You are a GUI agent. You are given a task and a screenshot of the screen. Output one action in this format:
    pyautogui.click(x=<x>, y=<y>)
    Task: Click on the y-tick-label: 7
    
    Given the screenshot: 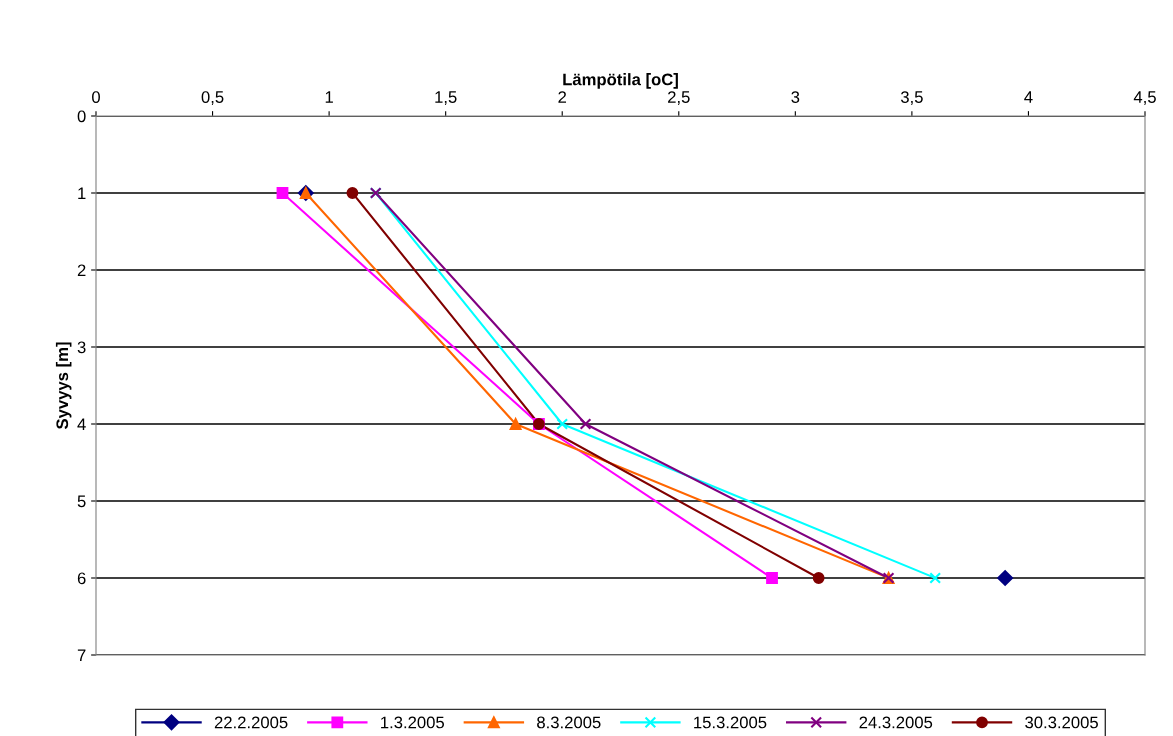 What is the action you would take?
    pyautogui.click(x=81, y=655)
    